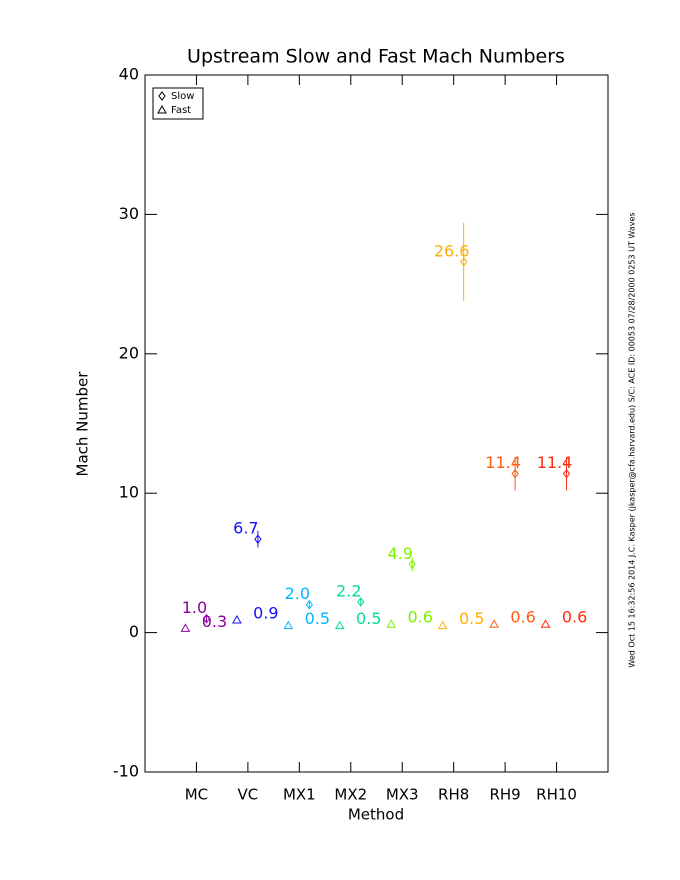  I want to click on y-tick-label: 0, so click(134, 631).